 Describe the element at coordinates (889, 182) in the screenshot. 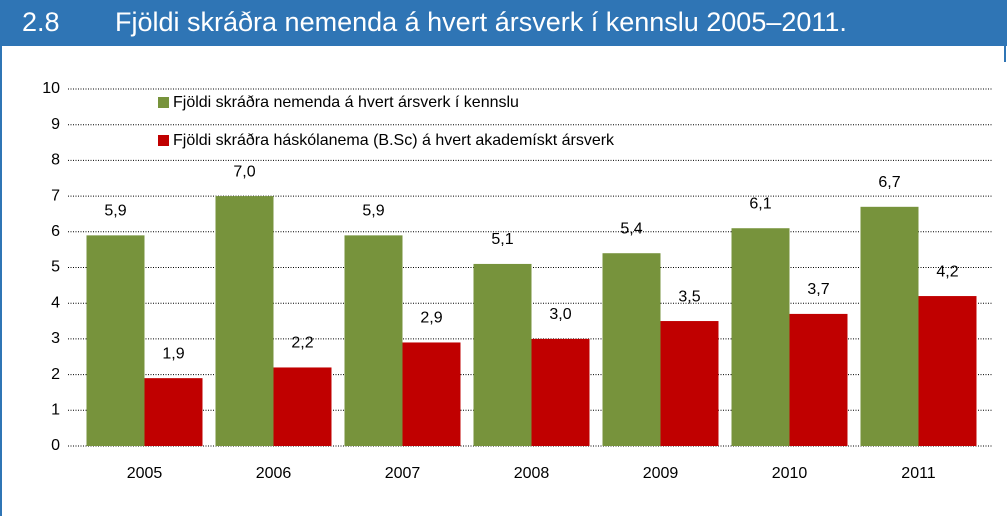

I see `value-label: 6,7` at that location.